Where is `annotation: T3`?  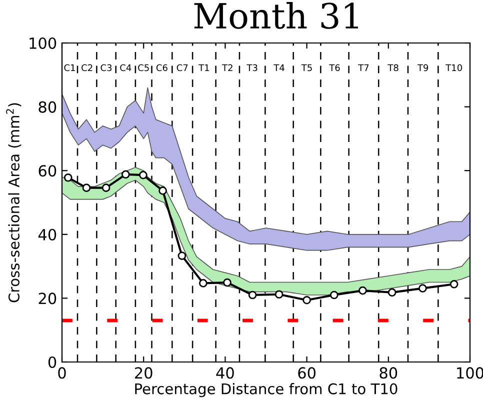
annotation: T3 is located at coordinates (252, 68).